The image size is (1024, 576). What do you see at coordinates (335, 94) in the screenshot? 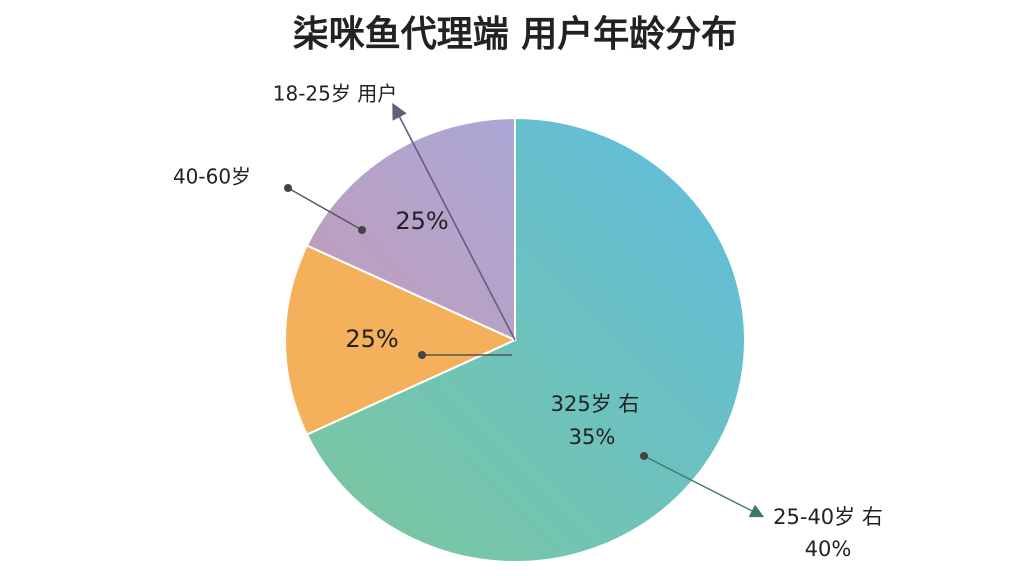
I see `annotation: 18-25岁 用户` at bounding box center [335, 94].